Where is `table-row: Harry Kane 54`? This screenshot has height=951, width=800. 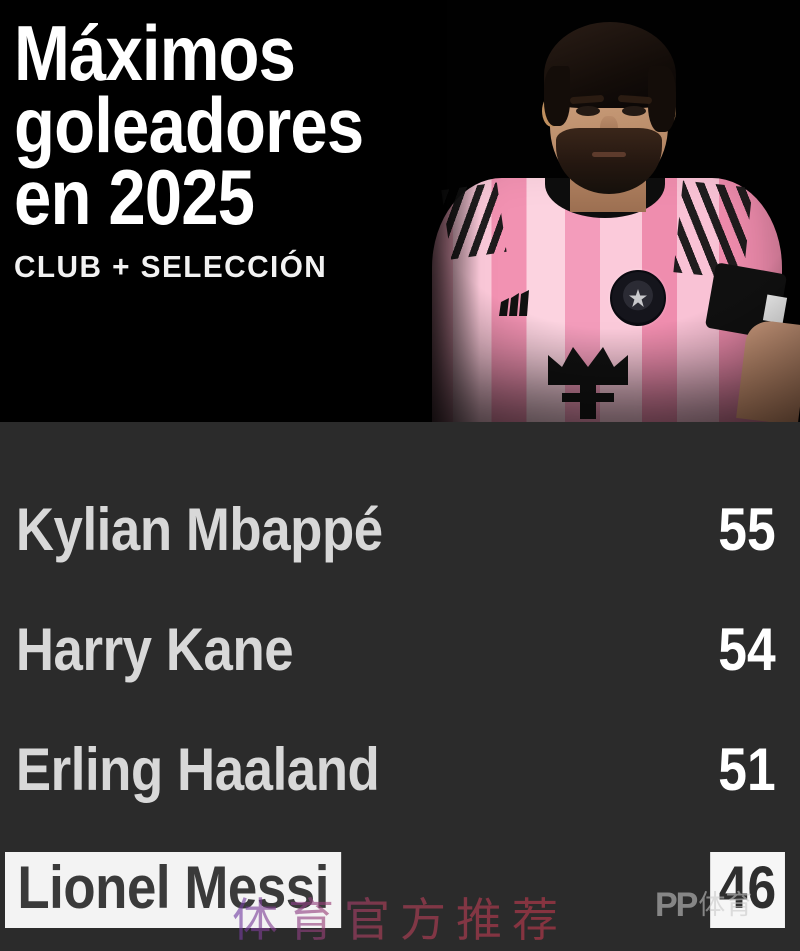
table-row: Harry Kane 54 is located at coordinates (400, 650).